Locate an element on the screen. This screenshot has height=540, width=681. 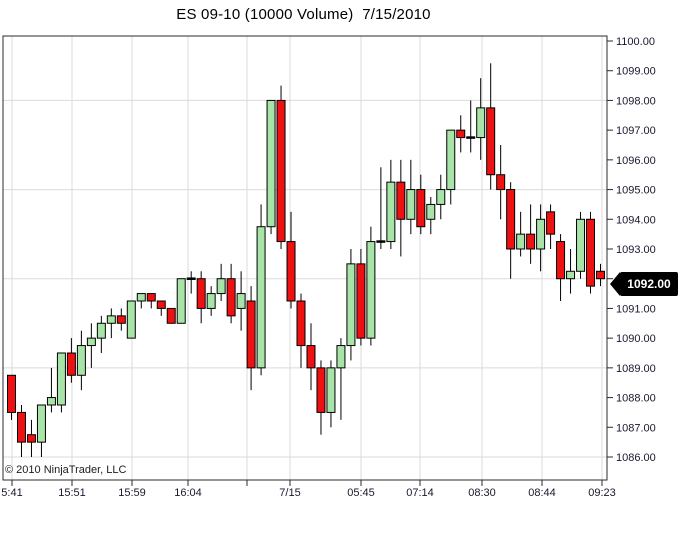
y-axis-label: 1089.00 is located at coordinates (636, 369).